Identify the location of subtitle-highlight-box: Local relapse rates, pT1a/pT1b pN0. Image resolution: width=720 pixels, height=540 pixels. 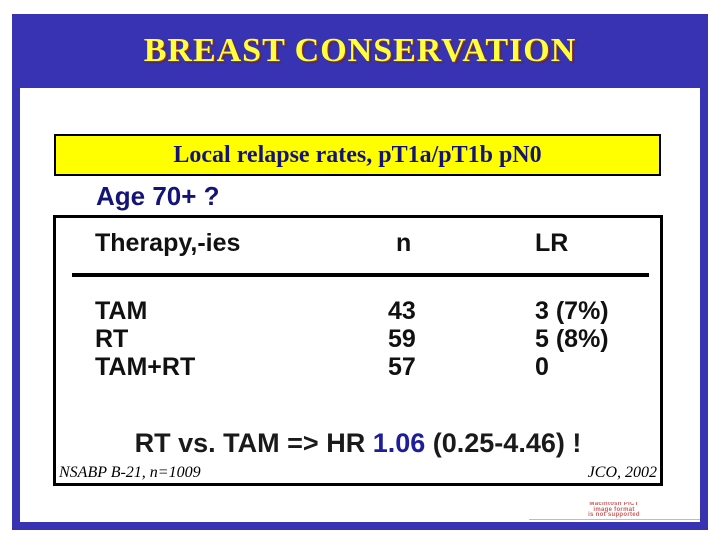
(357, 155).